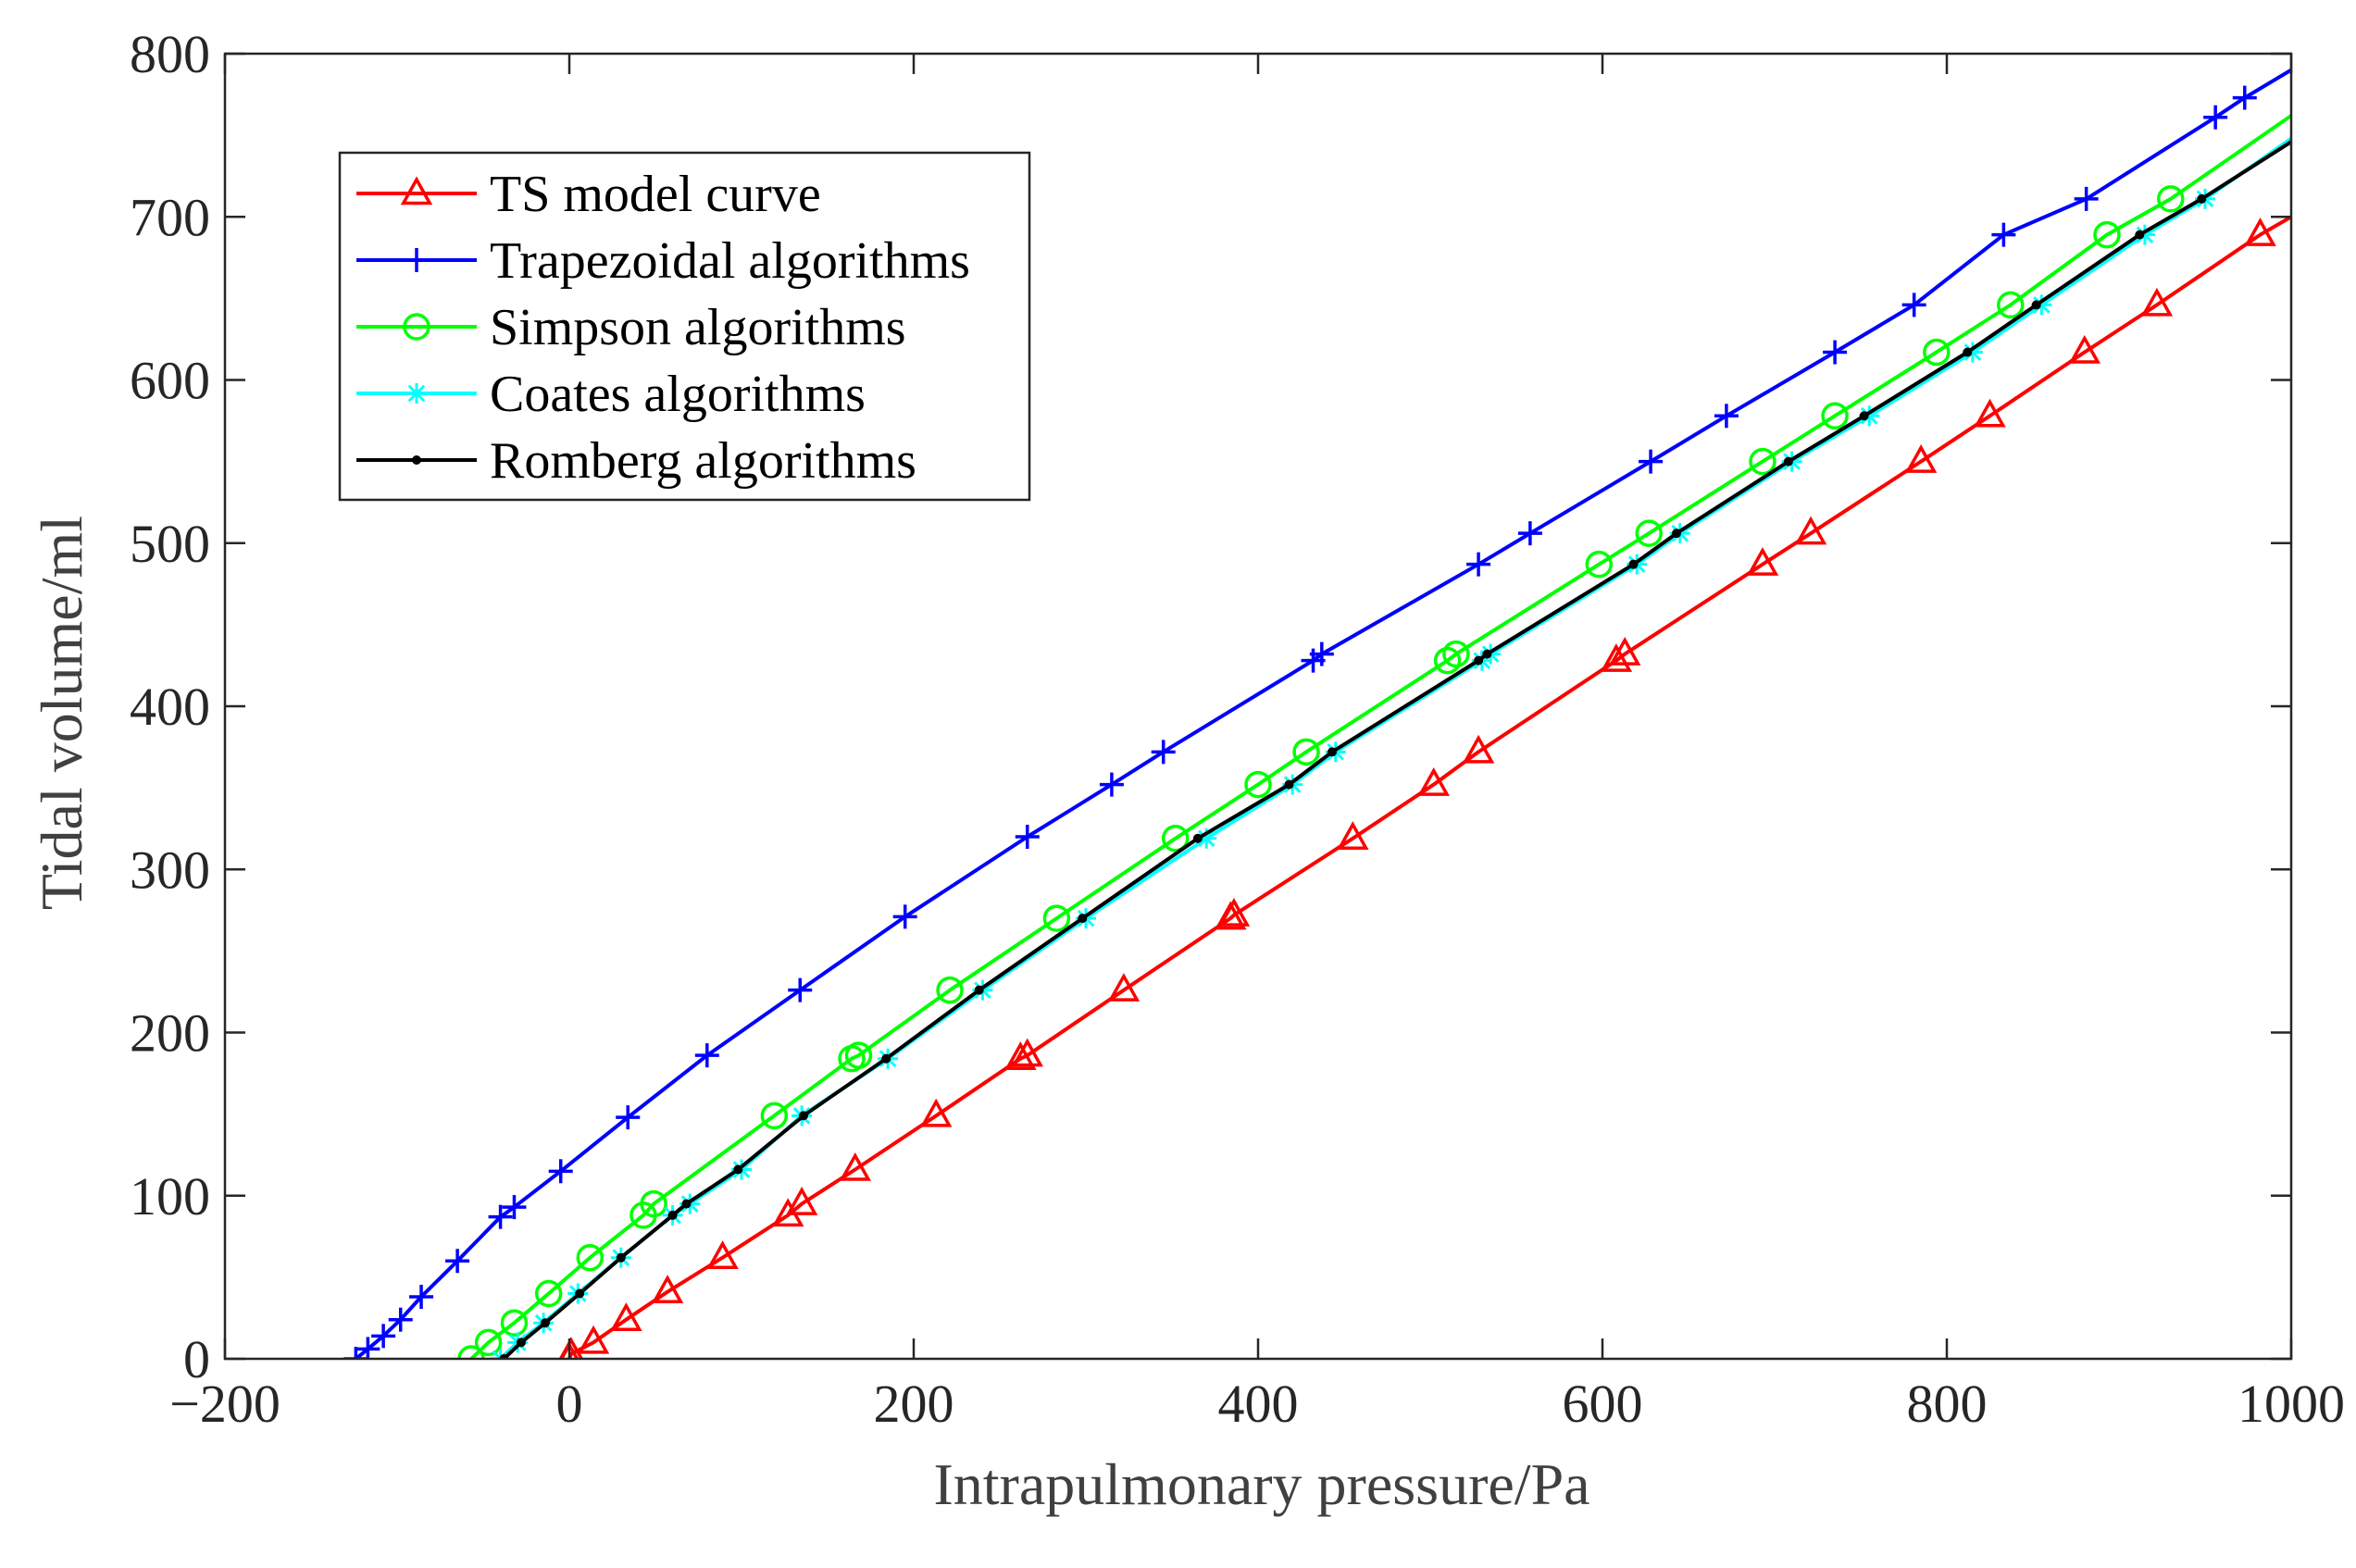 The width and height of the screenshot is (2356, 1568). What do you see at coordinates (588, 194) in the screenshot?
I see `legend-entry-ts-model-curve: TS model curve` at bounding box center [588, 194].